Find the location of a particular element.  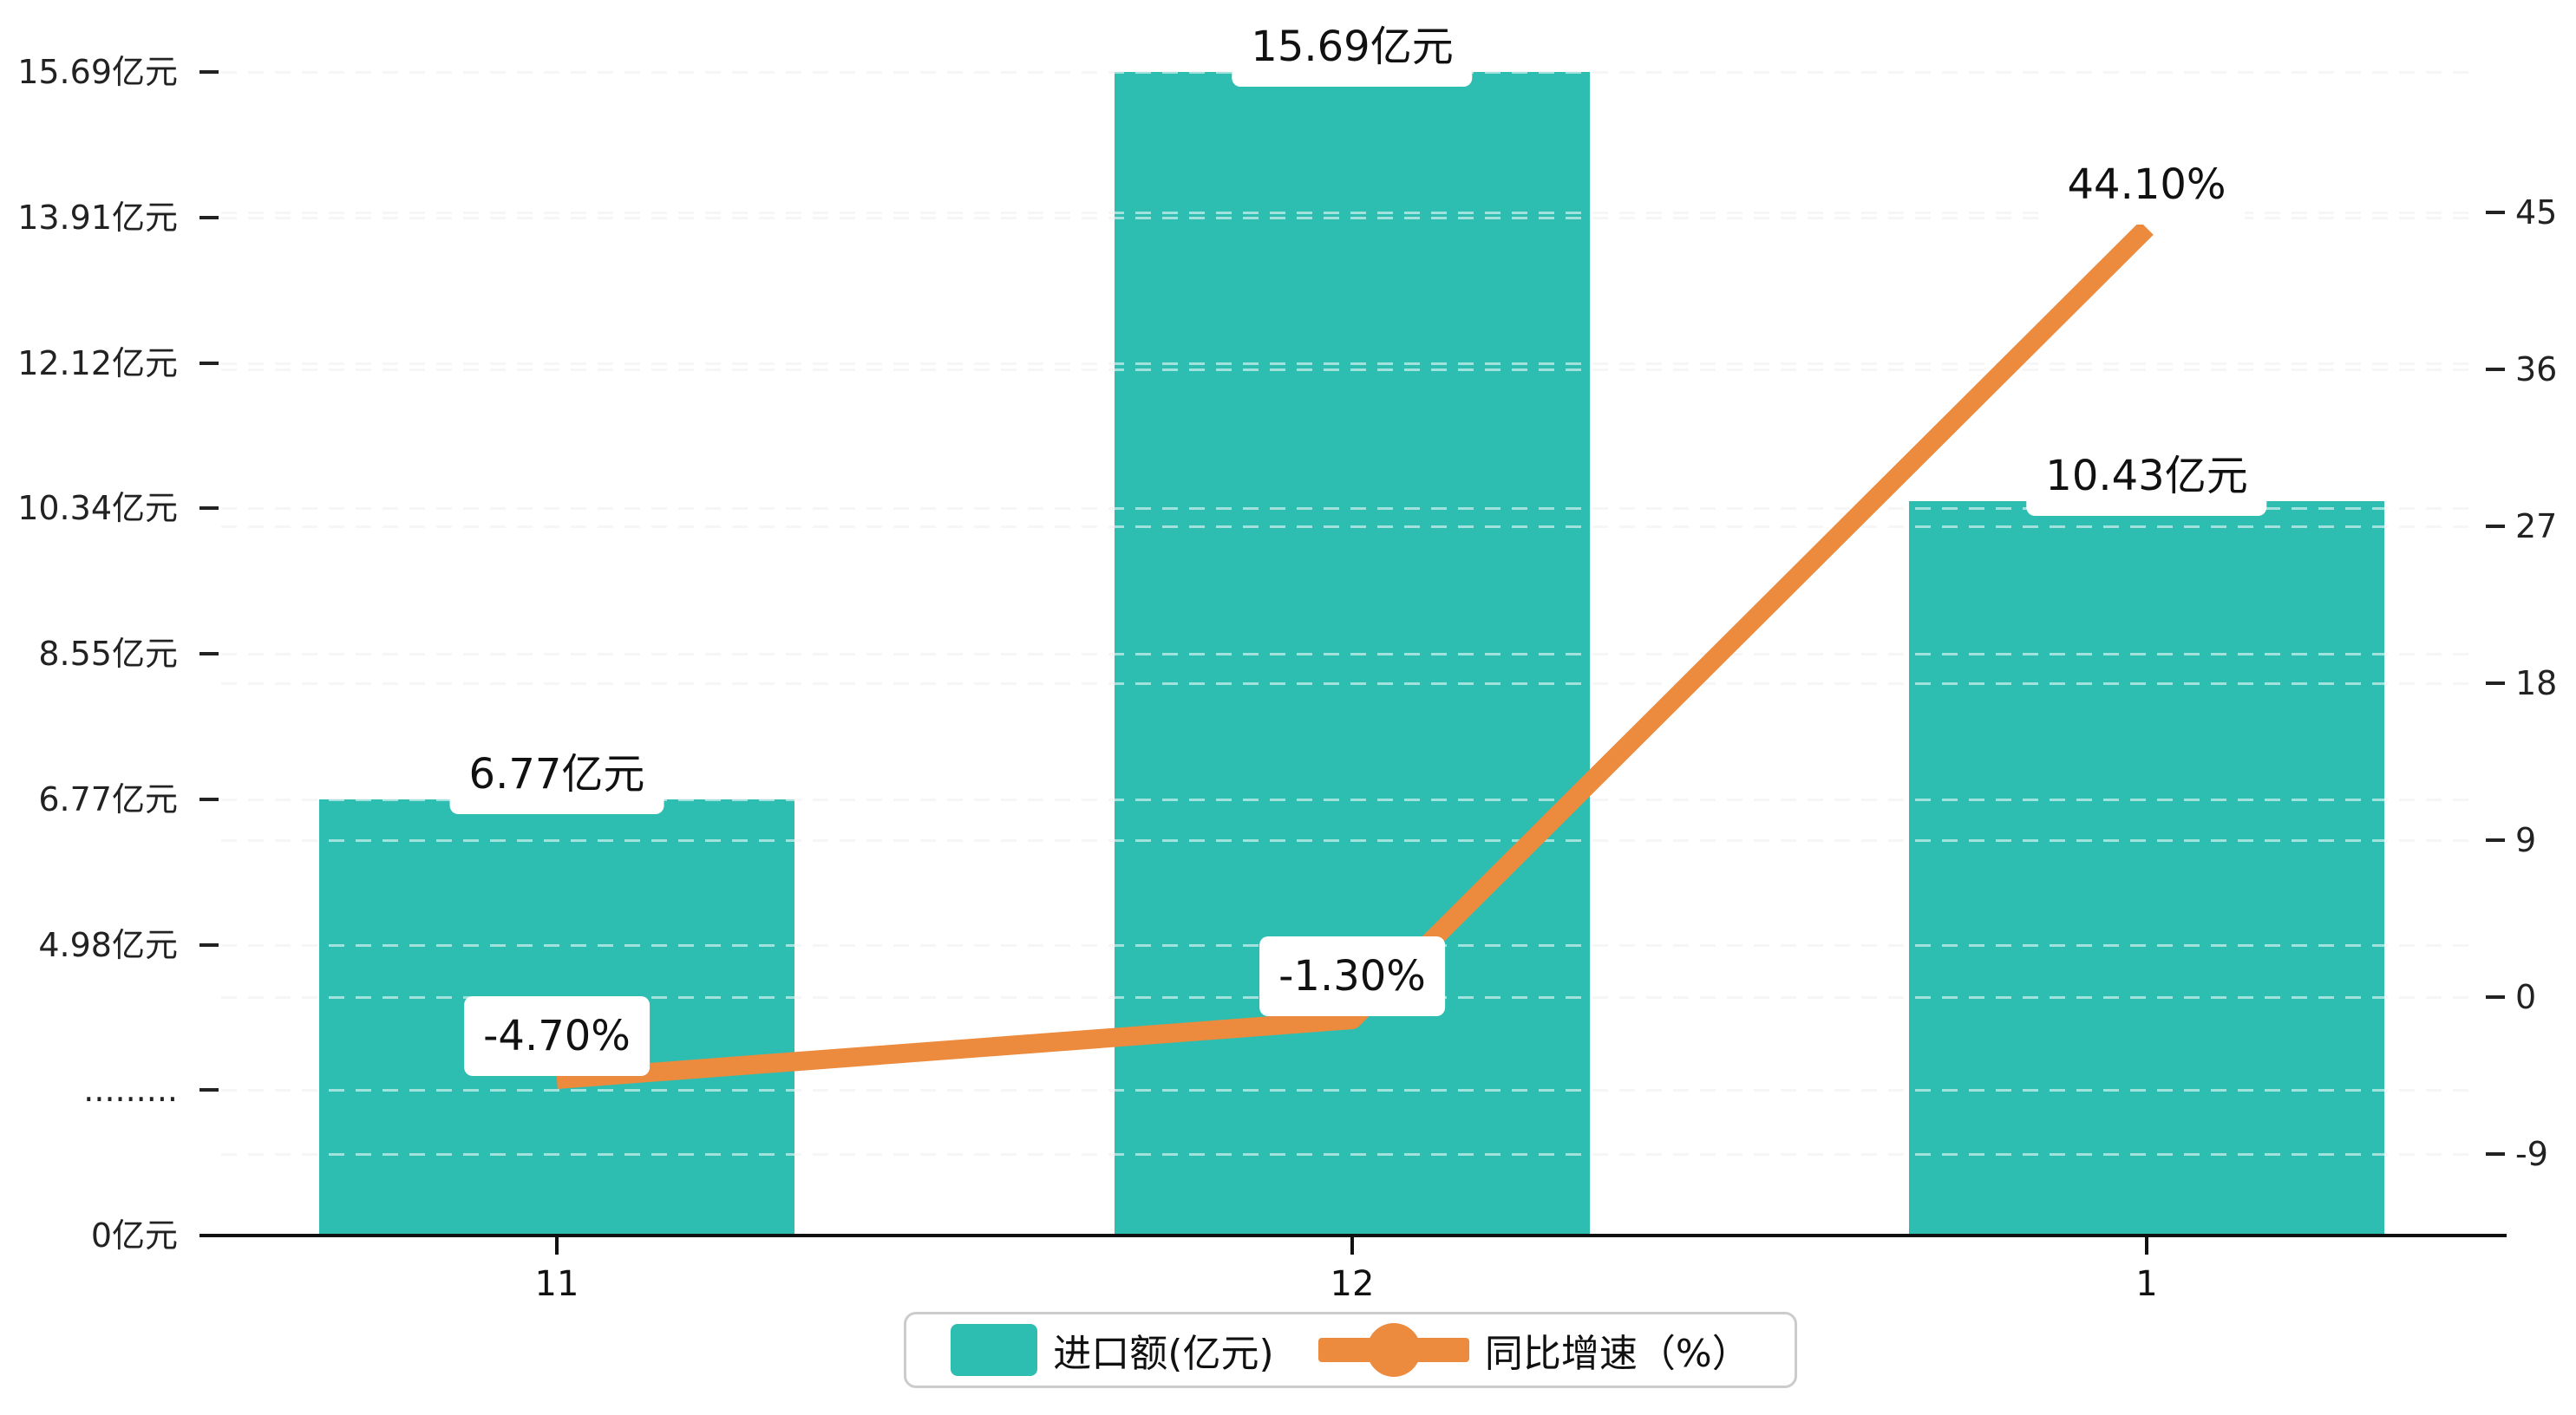

legend: 进口额(亿元) 同比增速（%） is located at coordinates (1350, 1350).